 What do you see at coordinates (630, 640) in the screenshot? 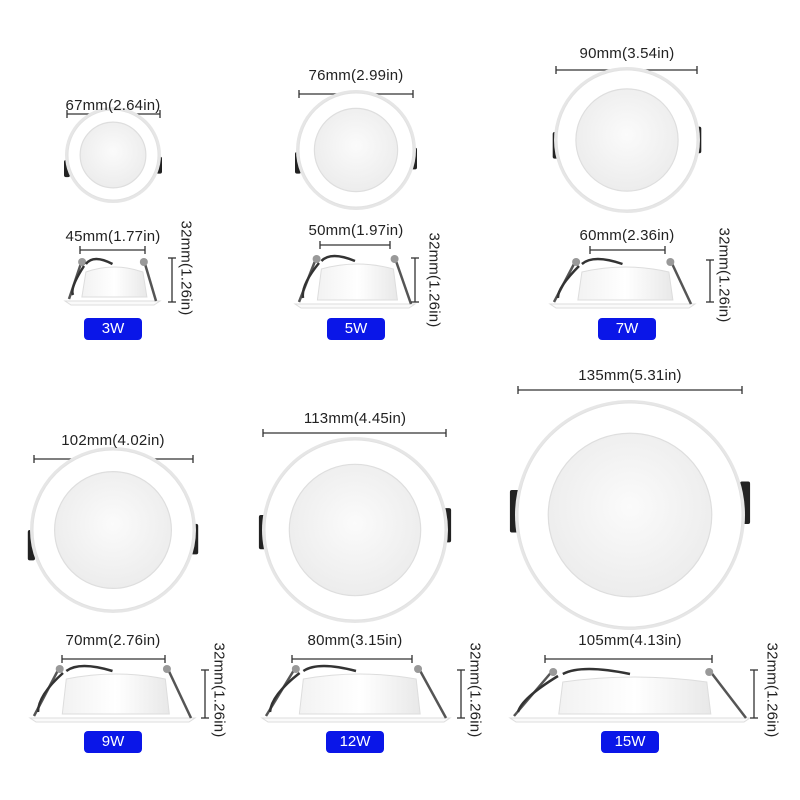
I see `cutout-label: 105mm(4.13in)` at bounding box center [630, 640].